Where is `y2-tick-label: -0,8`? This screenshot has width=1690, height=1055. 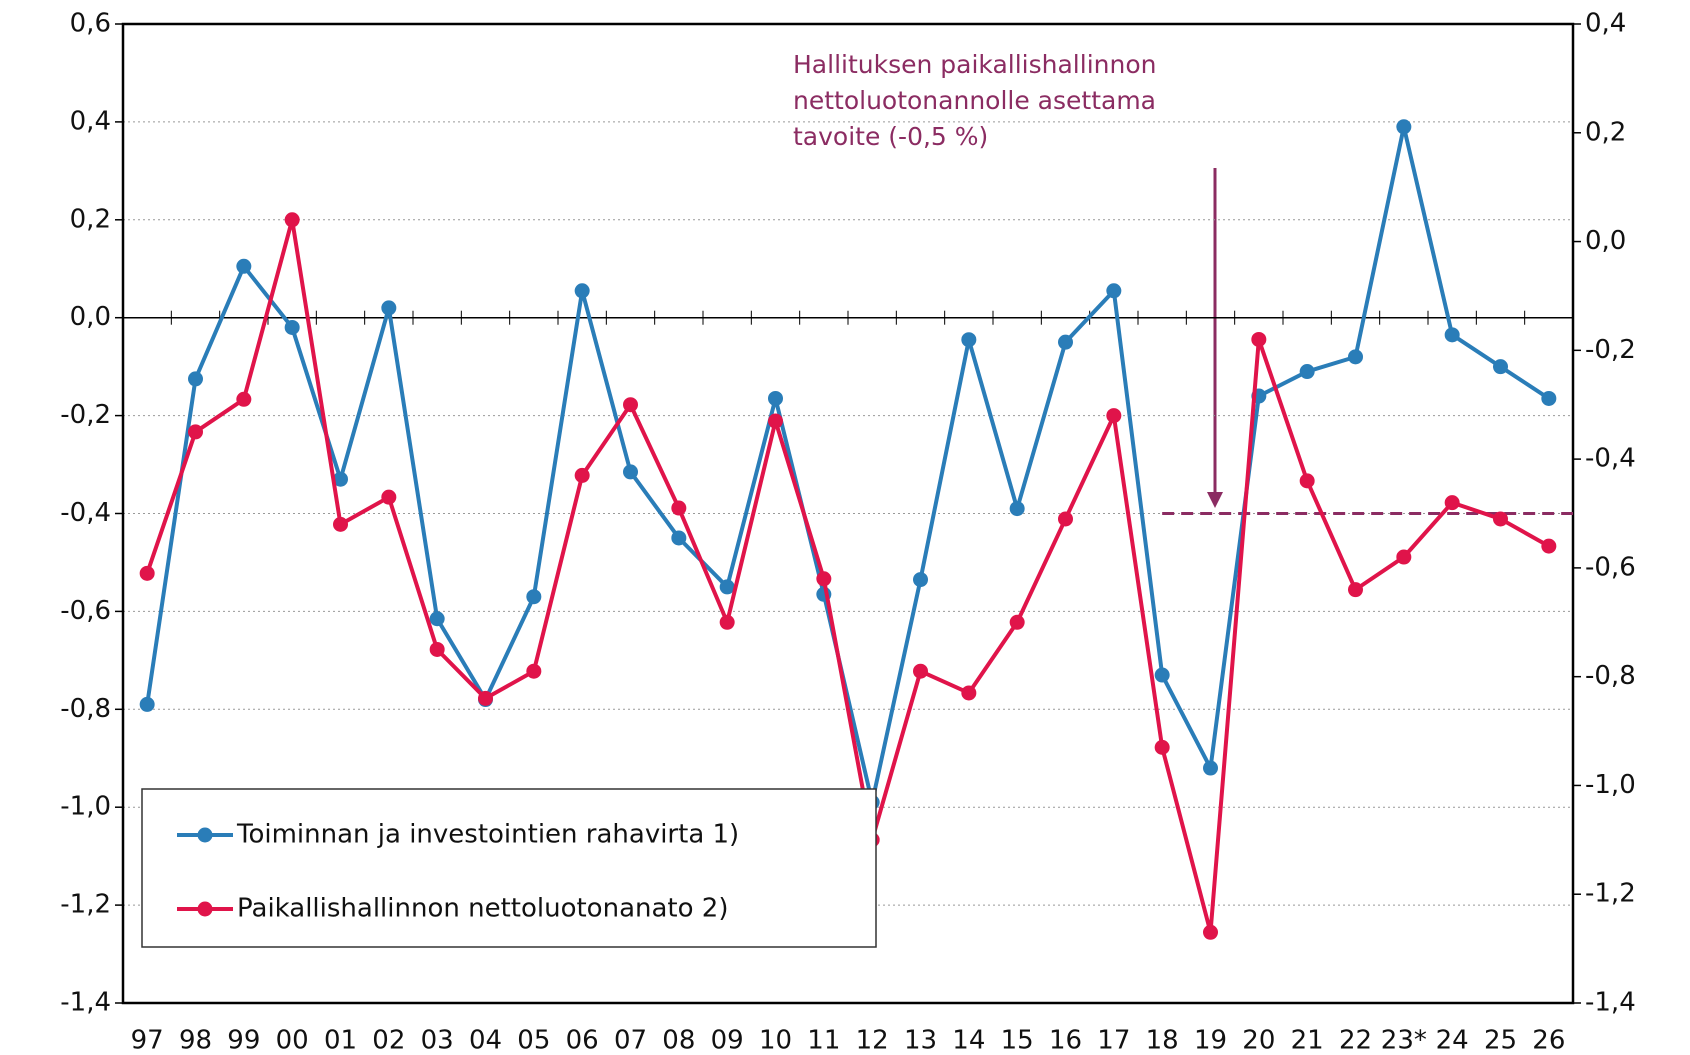
y2-tick-label: -0,8 is located at coordinates (1610, 676).